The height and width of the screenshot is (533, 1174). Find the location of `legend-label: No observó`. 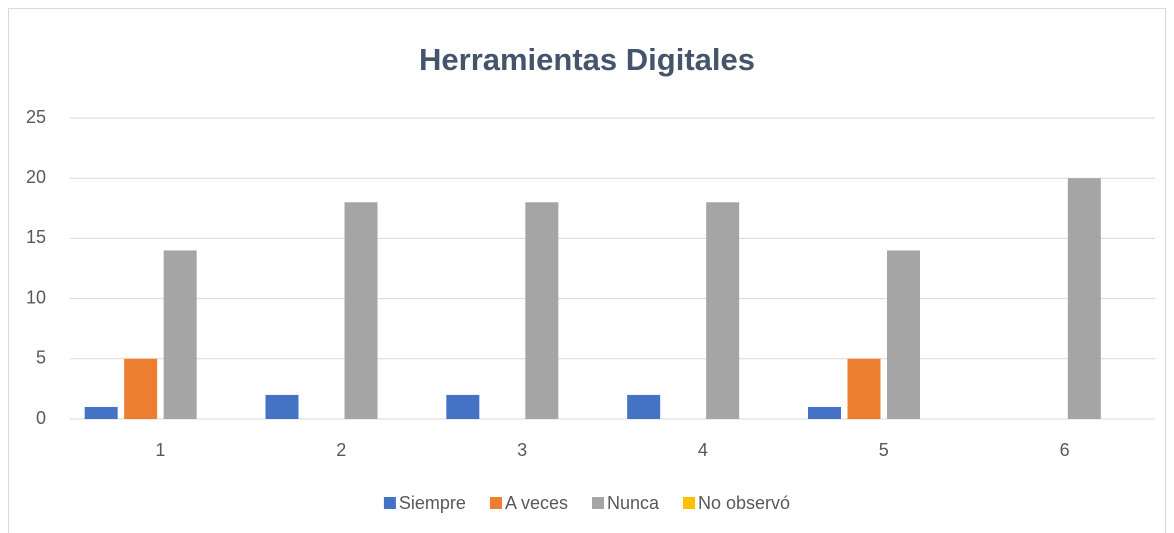

legend-label: No observó is located at coordinates (744, 503).